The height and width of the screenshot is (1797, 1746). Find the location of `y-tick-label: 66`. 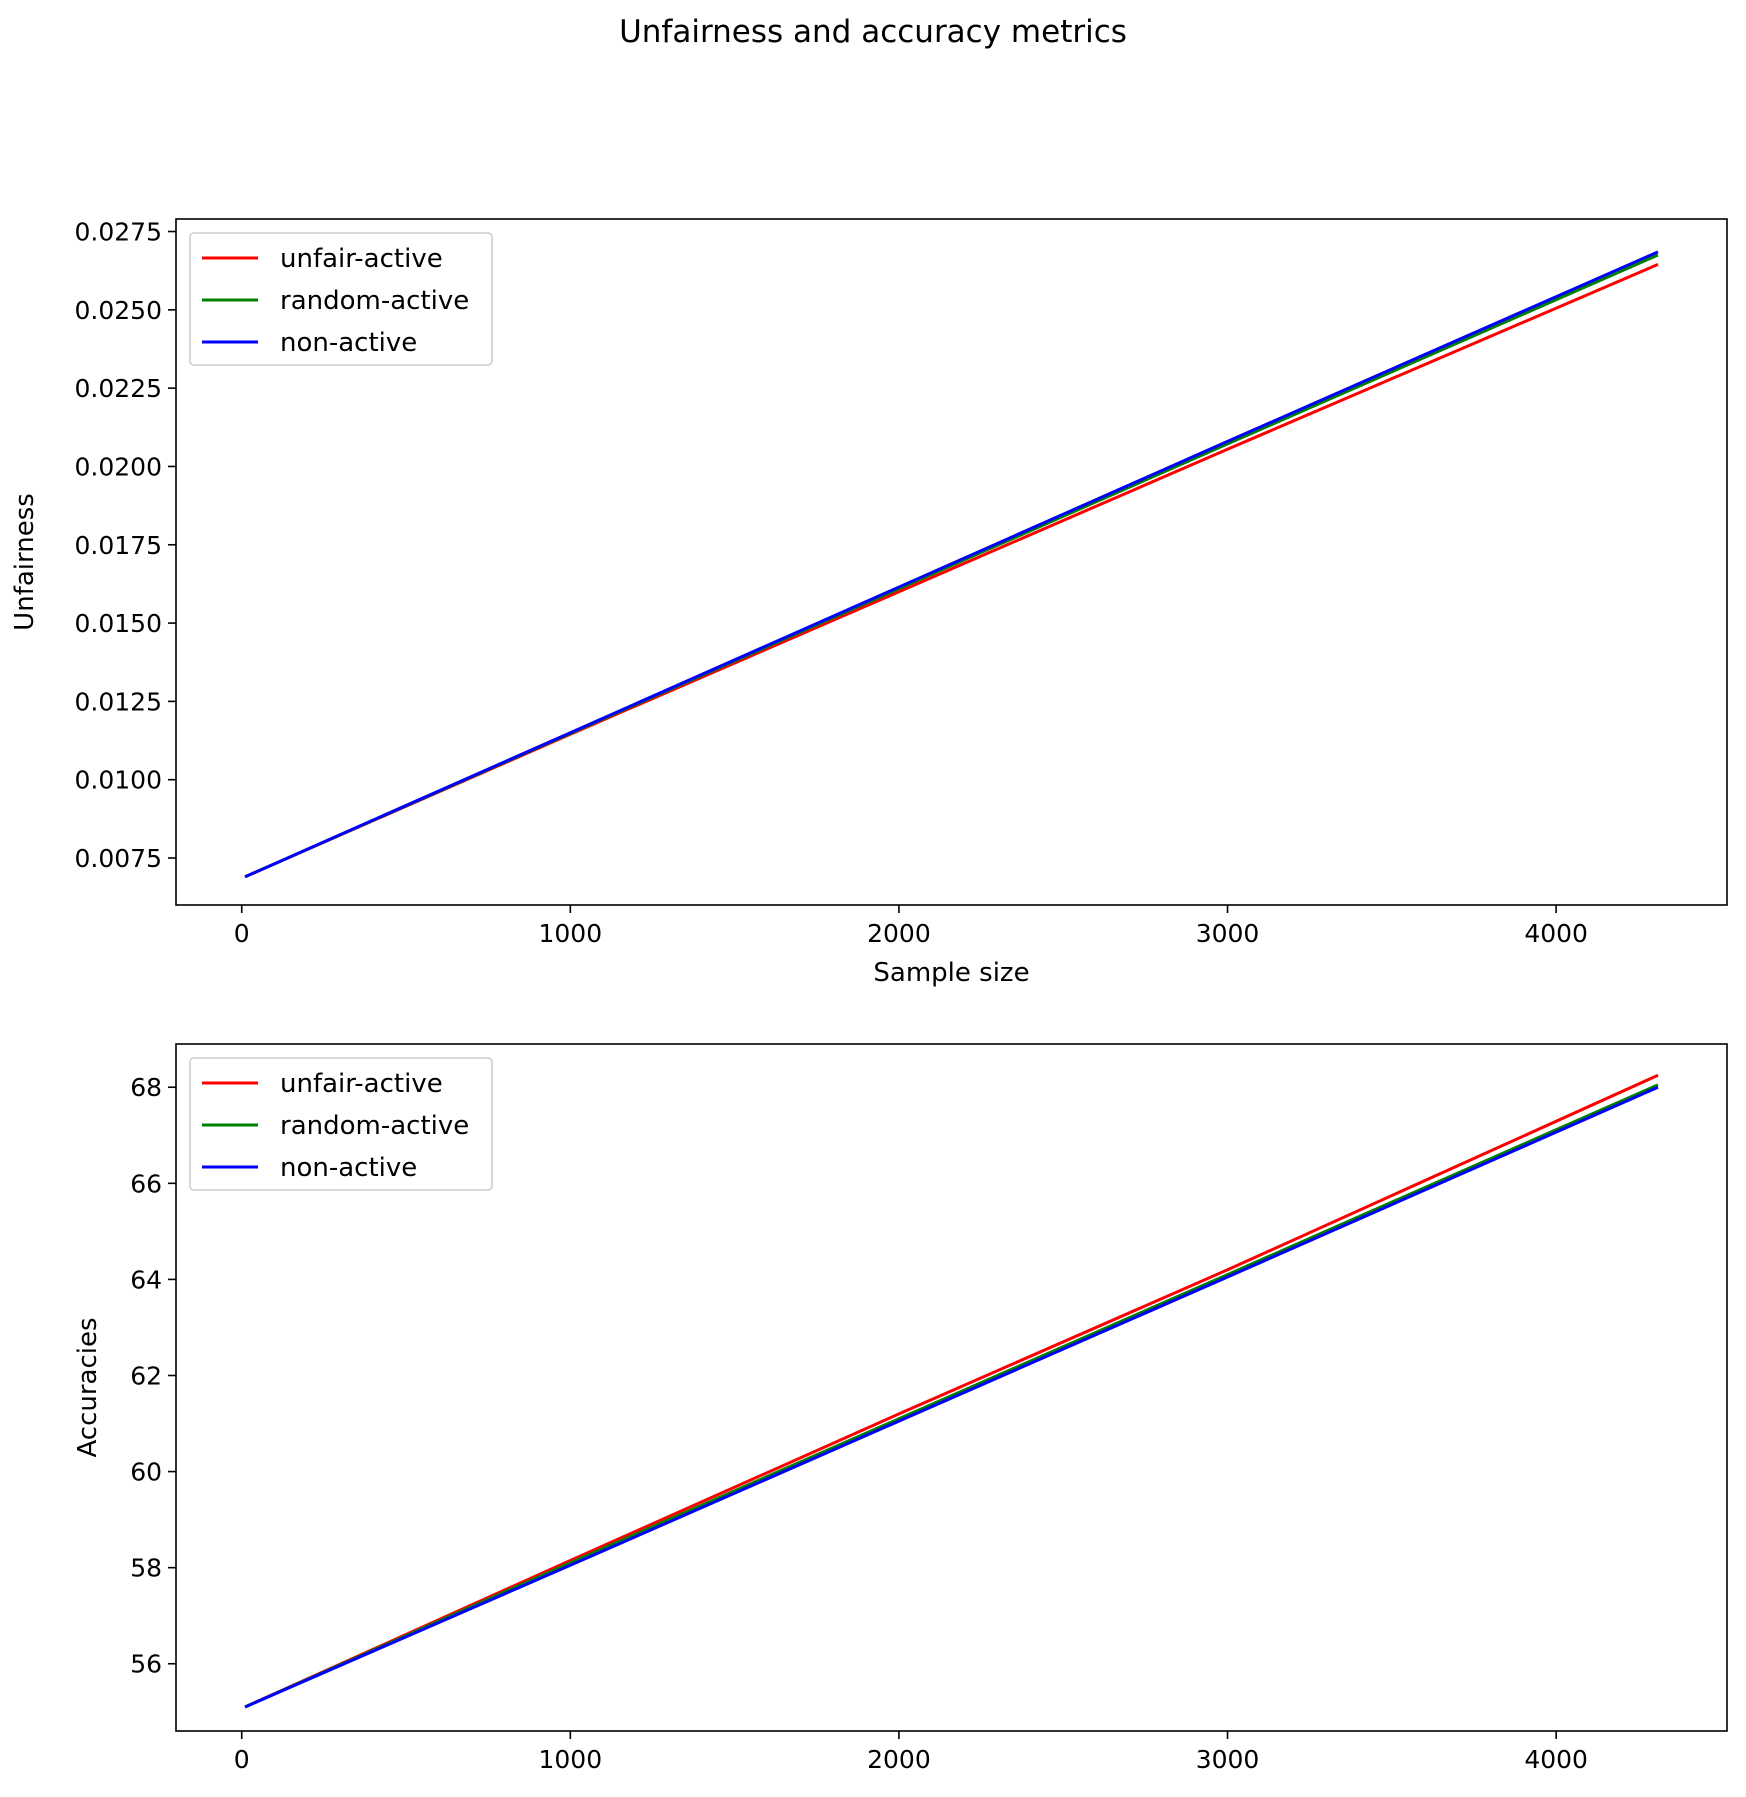

y-tick-label: 66 is located at coordinates (146, 1183).